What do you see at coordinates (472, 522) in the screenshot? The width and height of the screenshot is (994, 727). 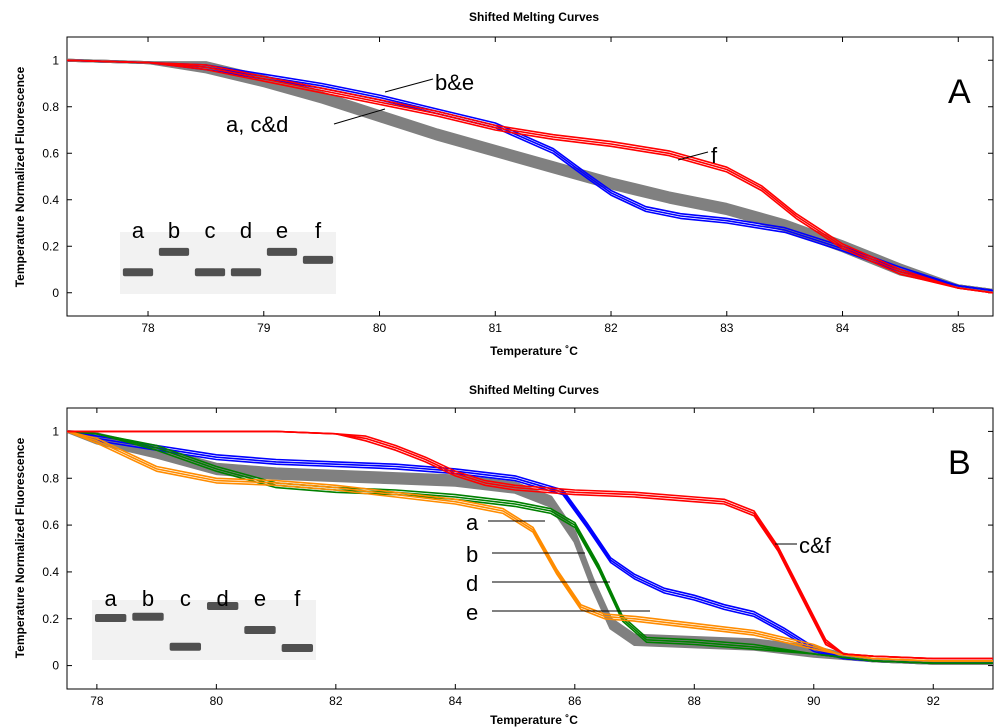 I see `annot-a: a` at bounding box center [472, 522].